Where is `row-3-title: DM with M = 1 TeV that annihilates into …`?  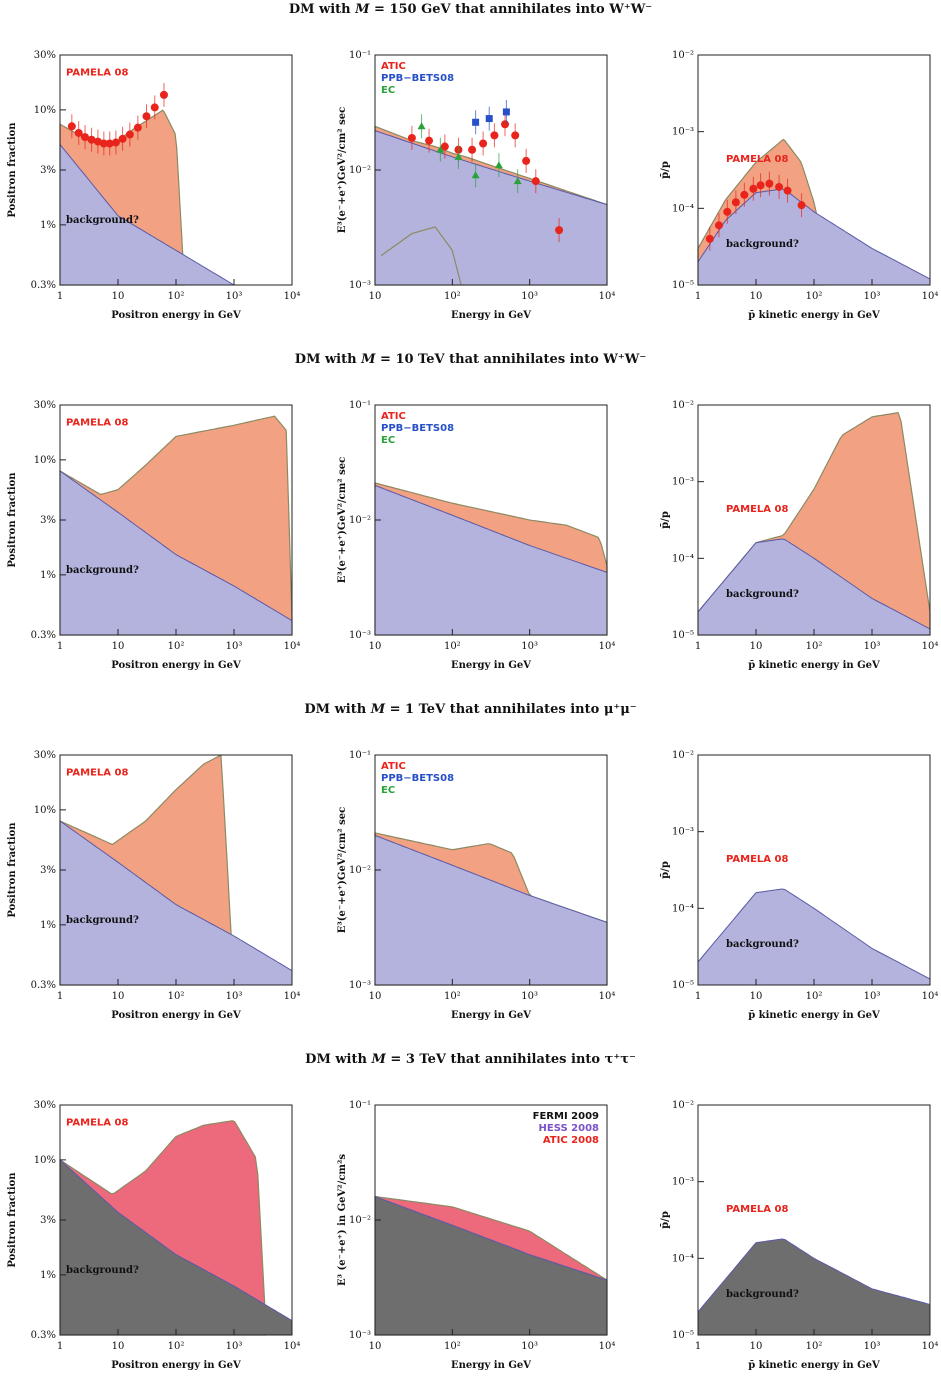 row-3-title: DM with M = 1 TeV that annihilates into … is located at coordinates (470, 709).